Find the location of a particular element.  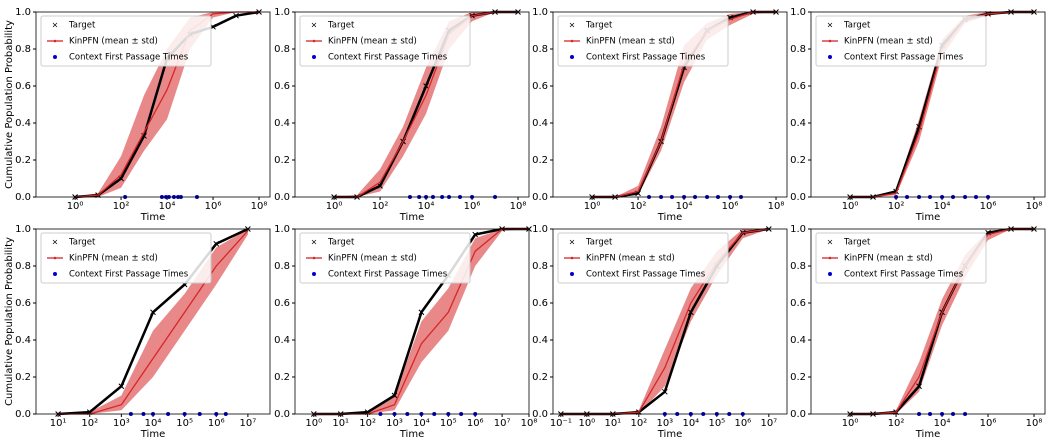

y-axis-label: Cumulative Population Probability is located at coordinates (9, 104).